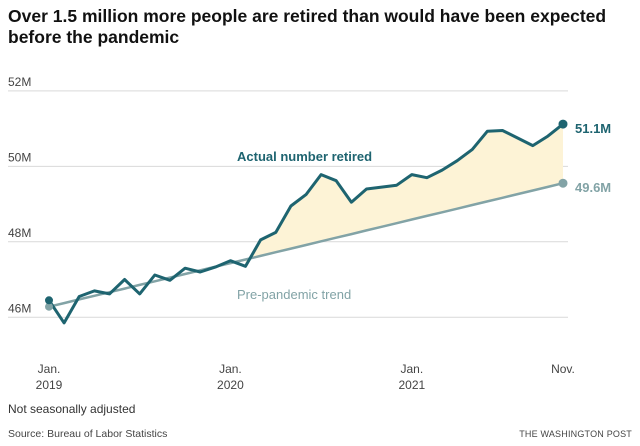  Describe the element at coordinates (304, 156) in the screenshot. I see `actual-series-label: Actual number retired` at that location.